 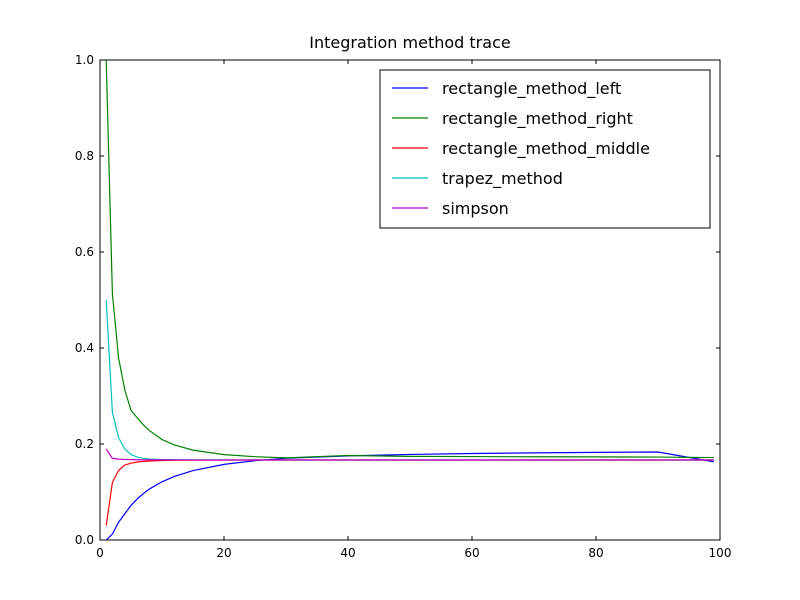 What do you see at coordinates (223, 553) in the screenshot?
I see `x-tick-label: 20` at bounding box center [223, 553].